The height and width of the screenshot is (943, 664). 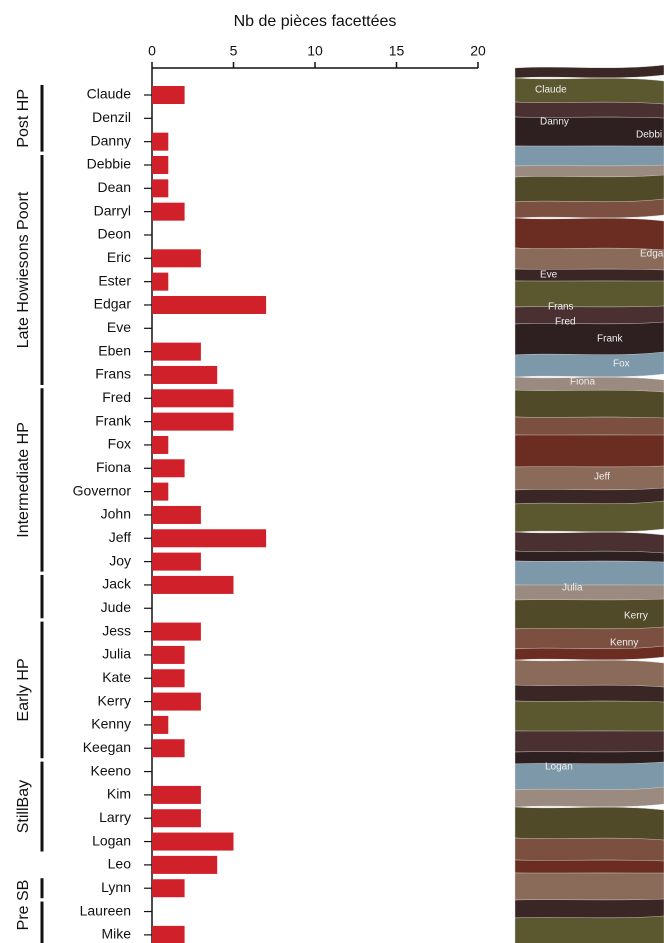 What do you see at coordinates (315, 51) in the screenshot?
I see `x-tick-label: 10` at bounding box center [315, 51].